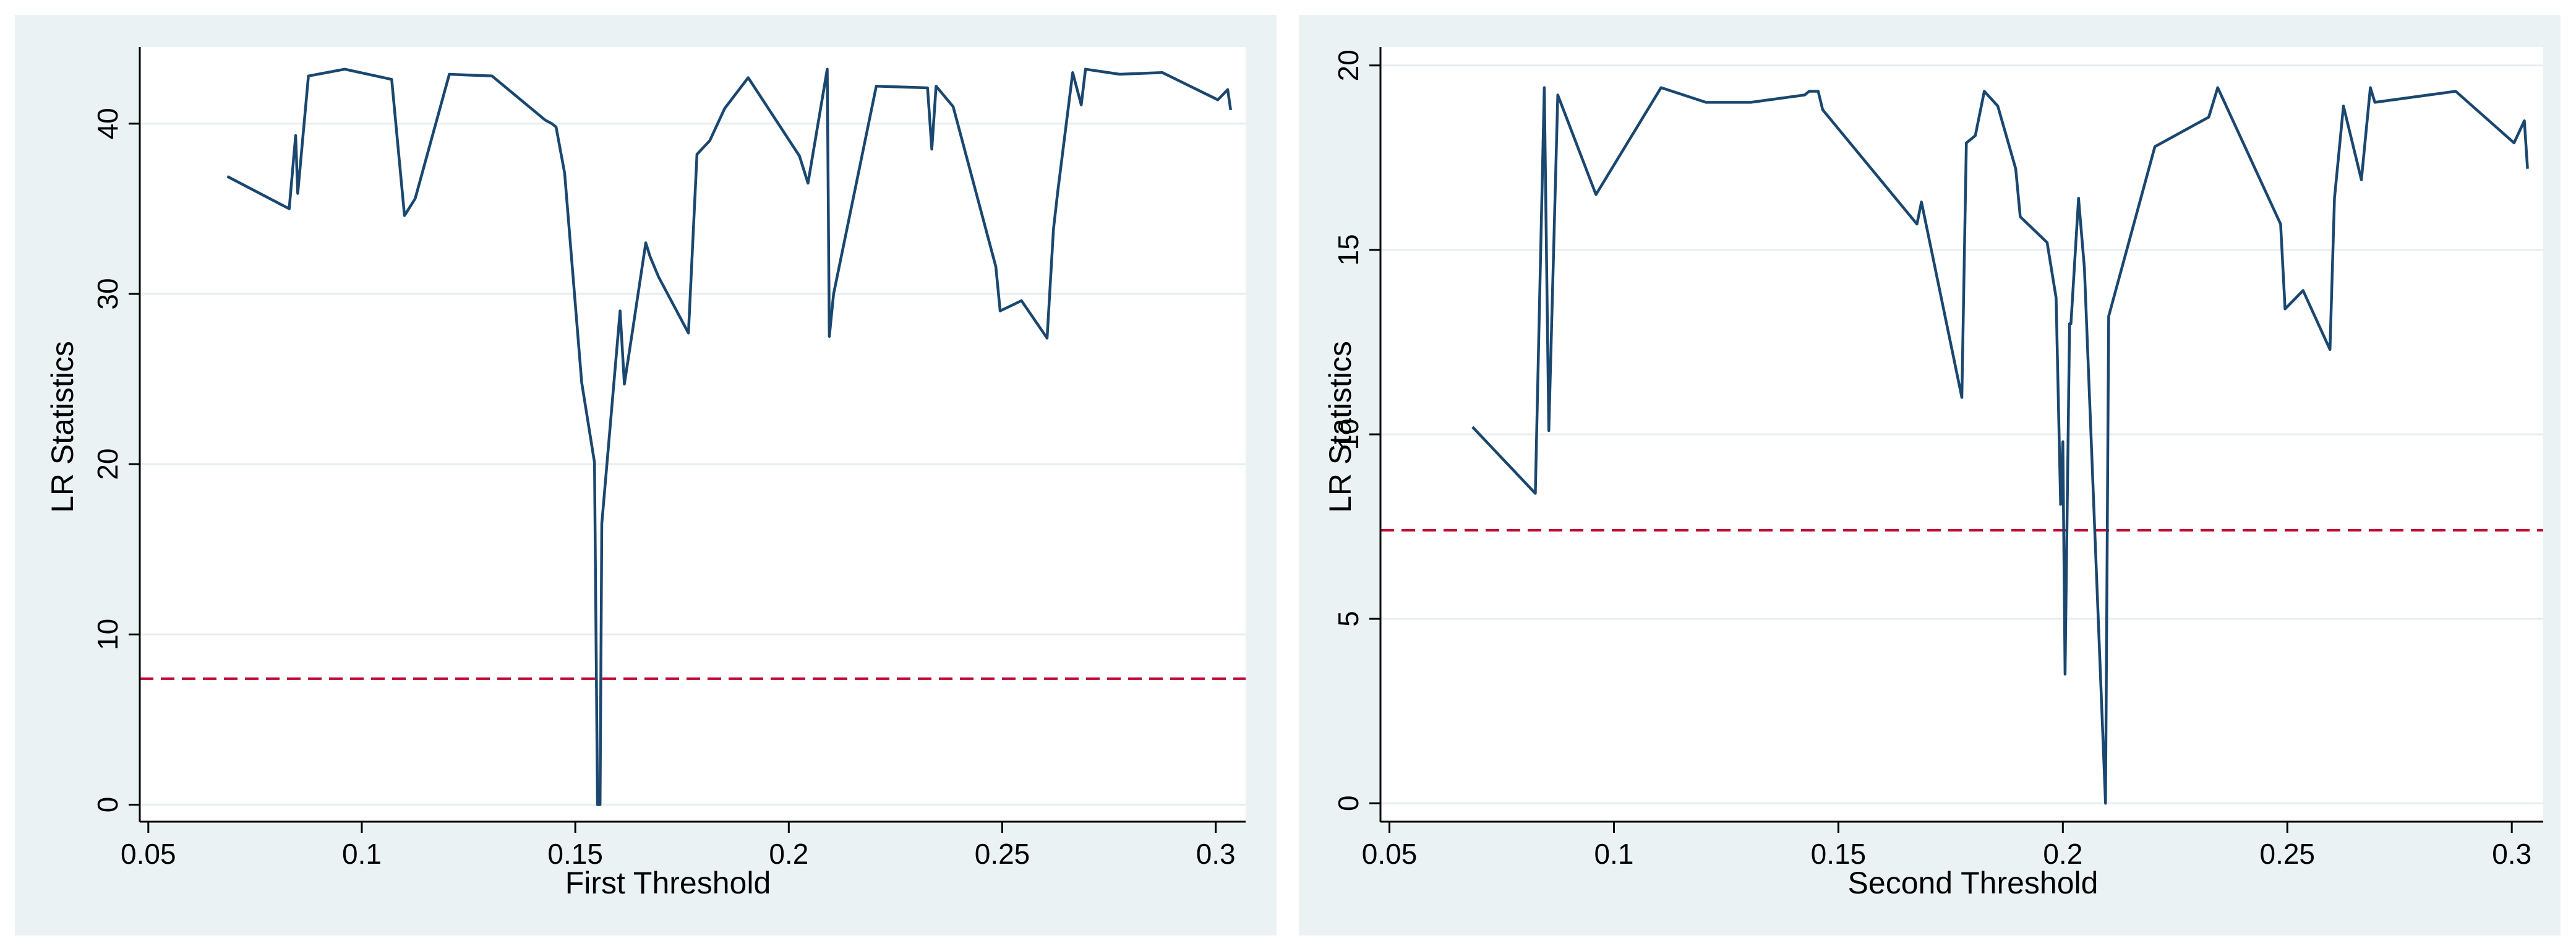 Image resolution: width=2576 pixels, height=951 pixels. What do you see at coordinates (1973, 883) in the screenshot?
I see `x-axis-title: Second Threshold` at bounding box center [1973, 883].